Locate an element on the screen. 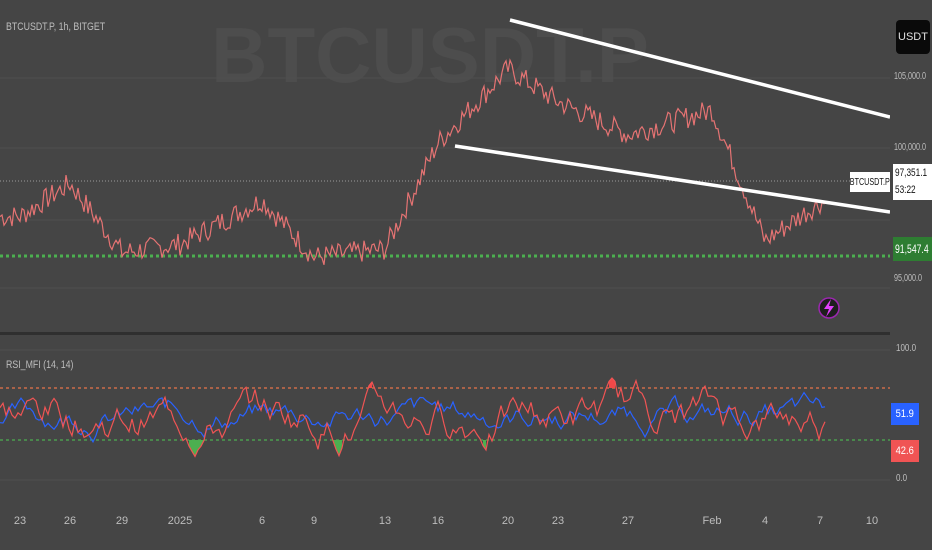  time-axis-tick: 27 is located at coordinates (628, 521).